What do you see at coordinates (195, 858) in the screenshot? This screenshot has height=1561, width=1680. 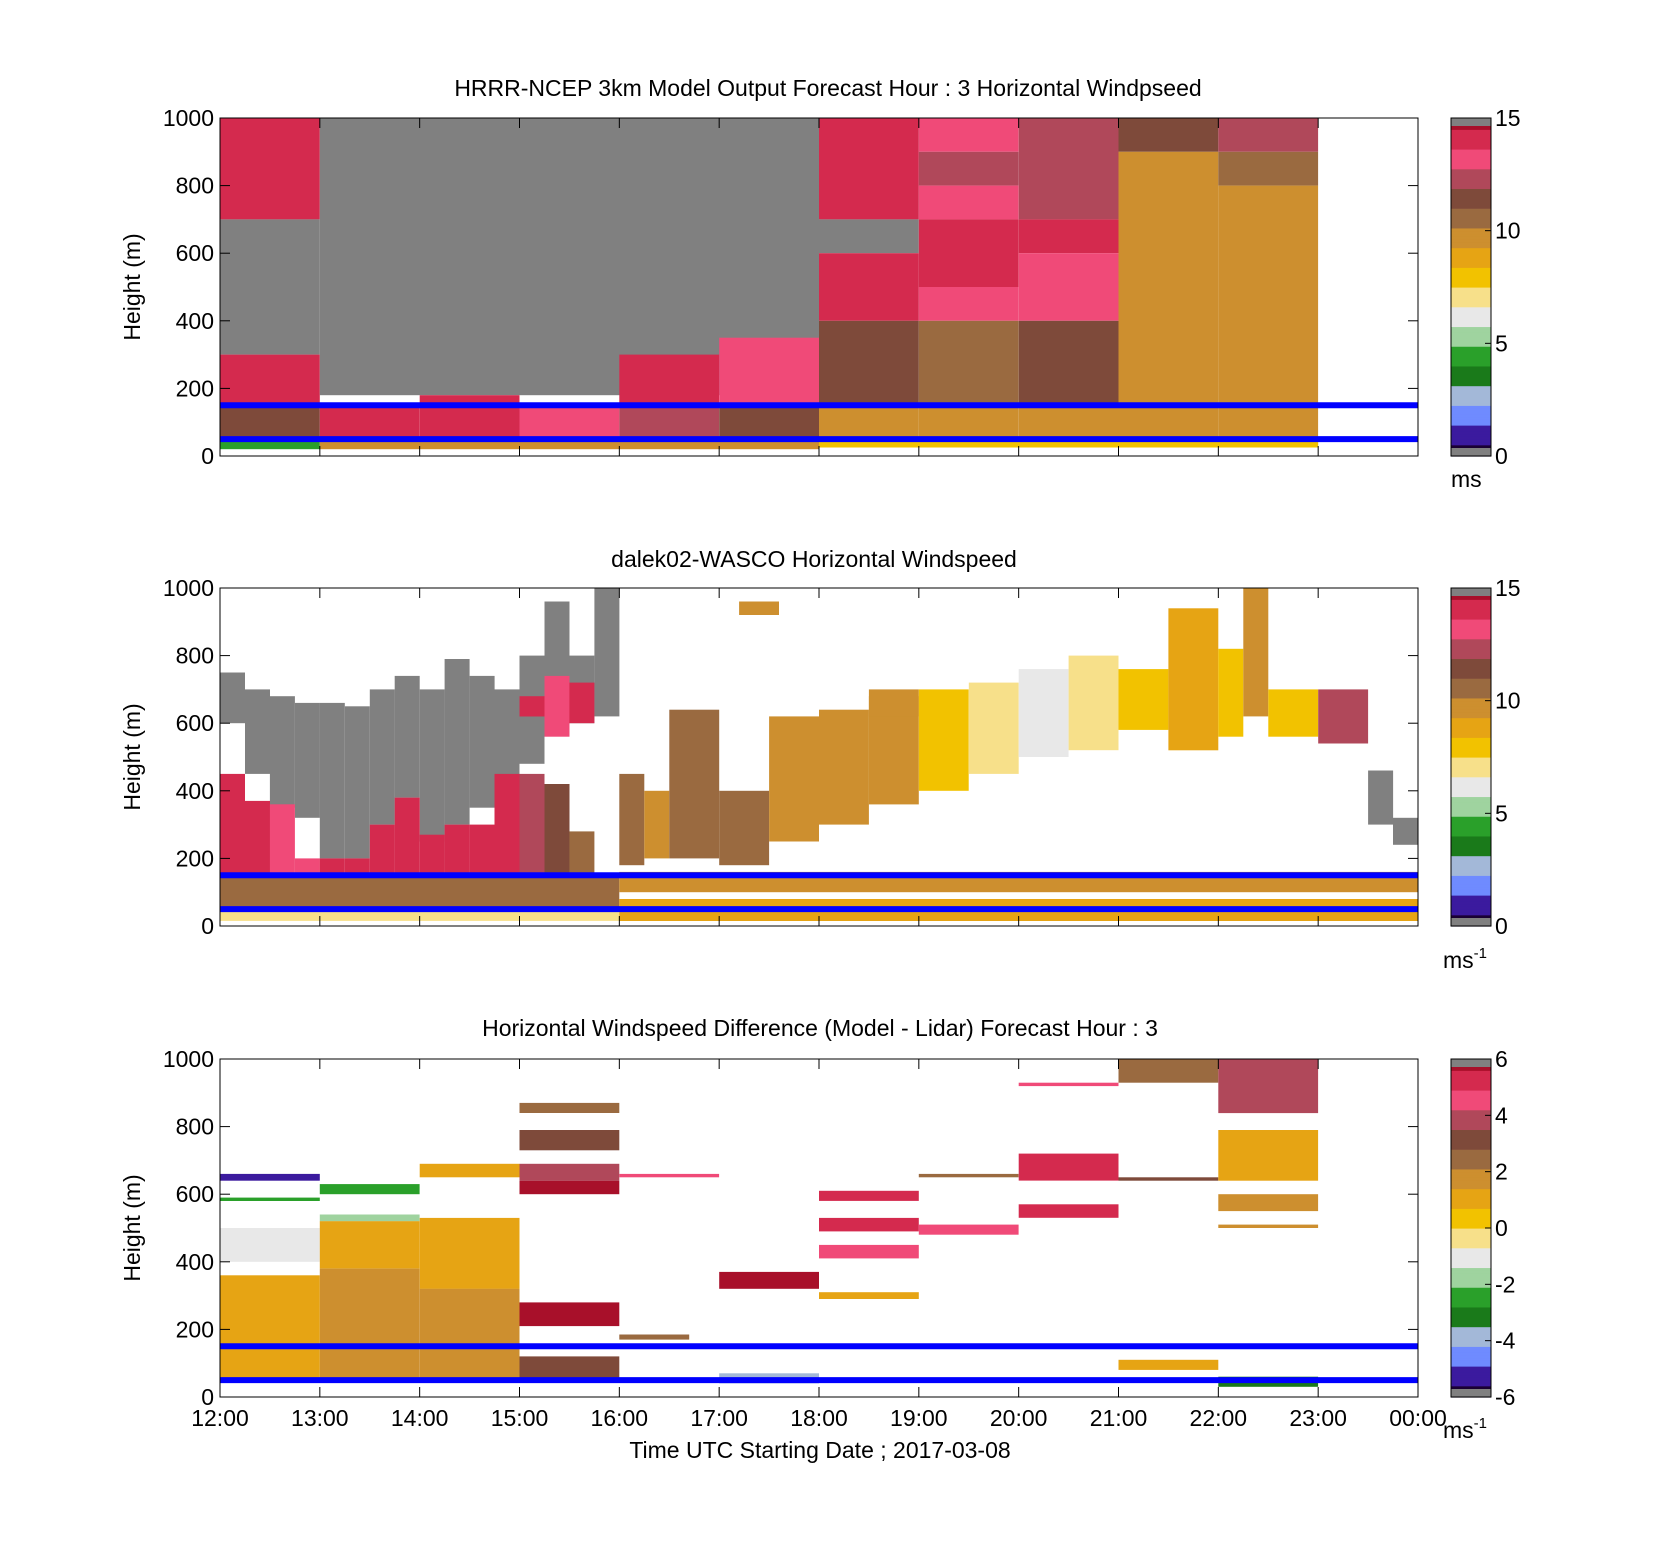 I see `y-tick-label: 200` at bounding box center [195, 858].